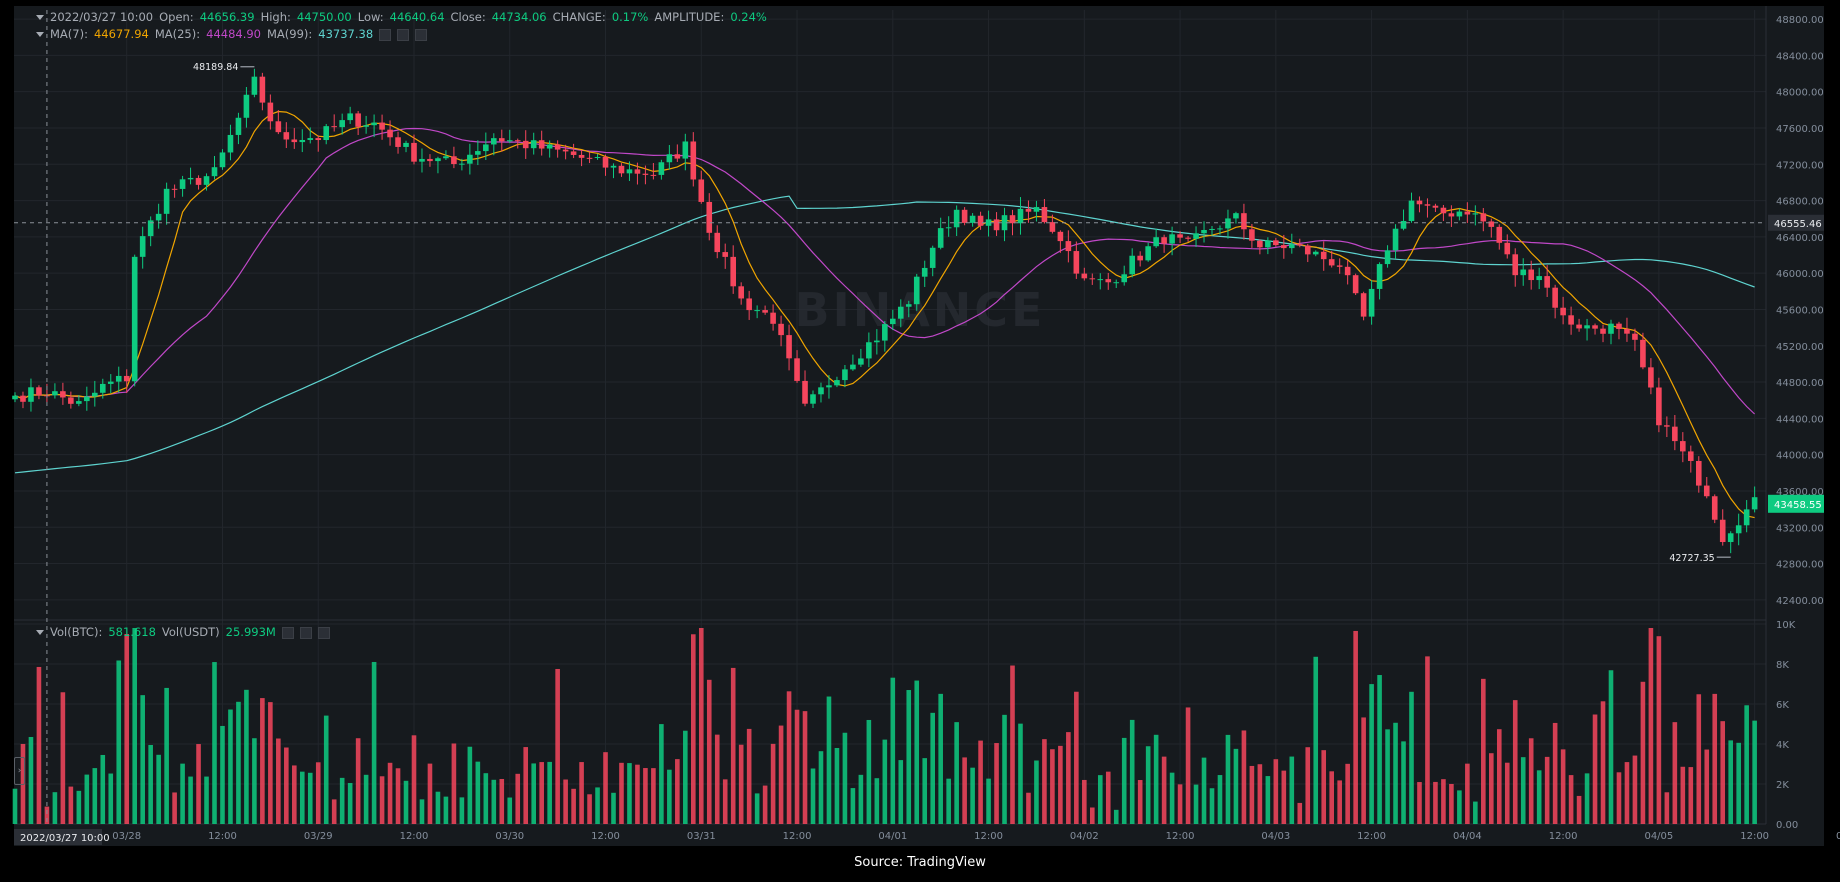 The image size is (1840, 882). I want to click on volume-tick-label: 4K, so click(1782, 745).